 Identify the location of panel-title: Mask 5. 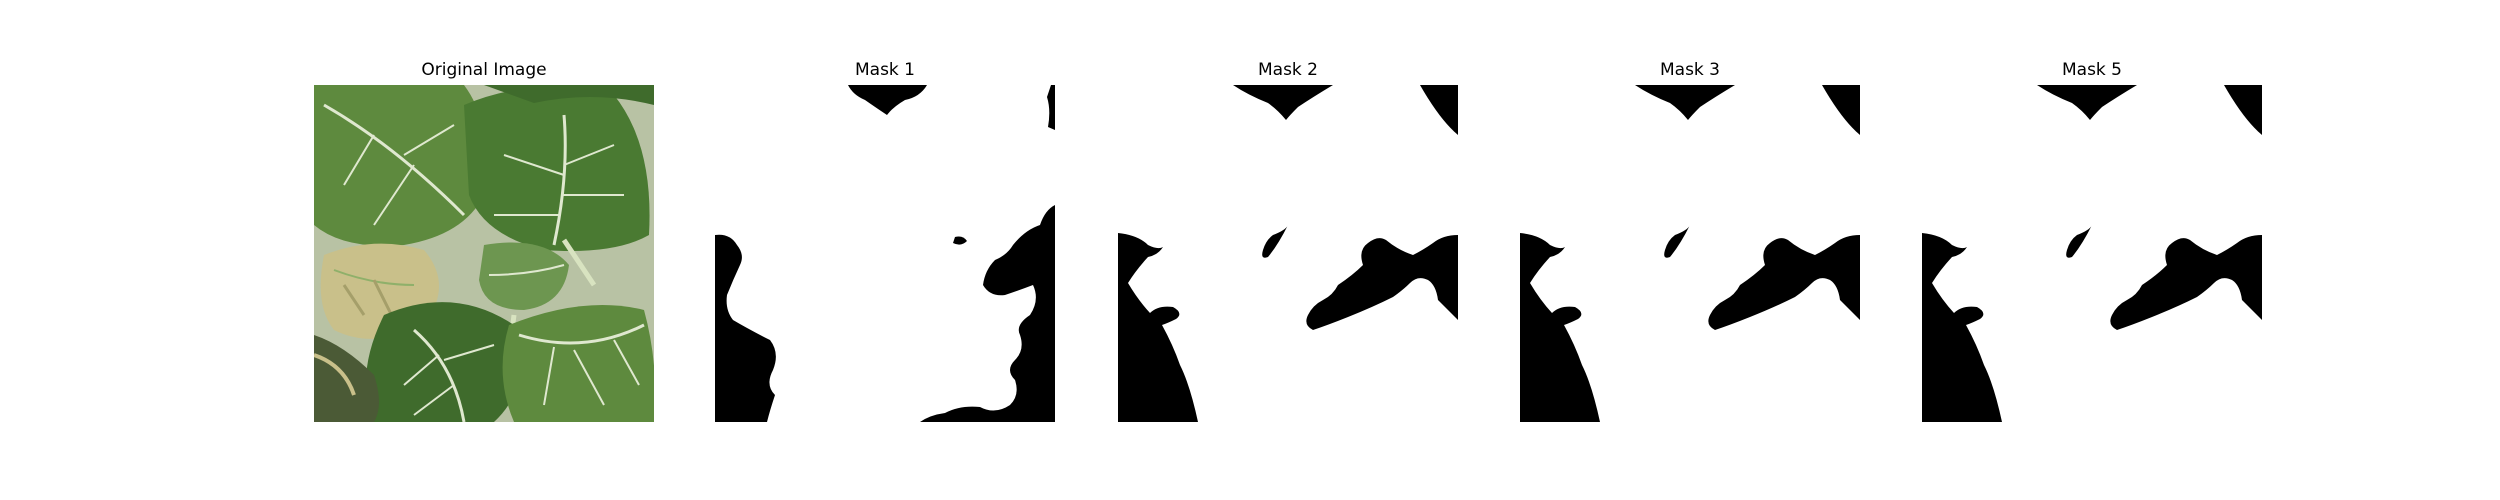
(2091, 70).